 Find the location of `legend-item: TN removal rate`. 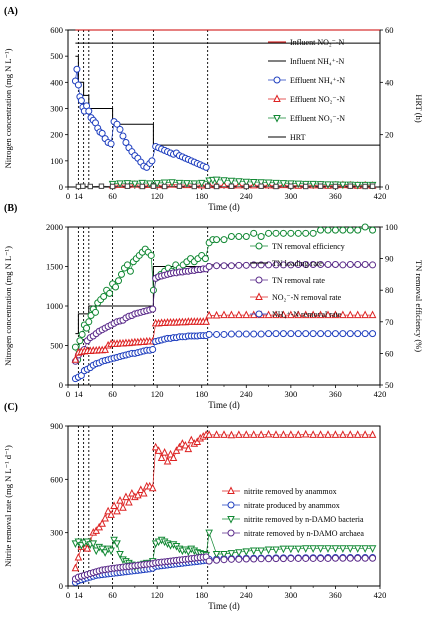

legend-item: TN removal rate is located at coordinates (287, 280).